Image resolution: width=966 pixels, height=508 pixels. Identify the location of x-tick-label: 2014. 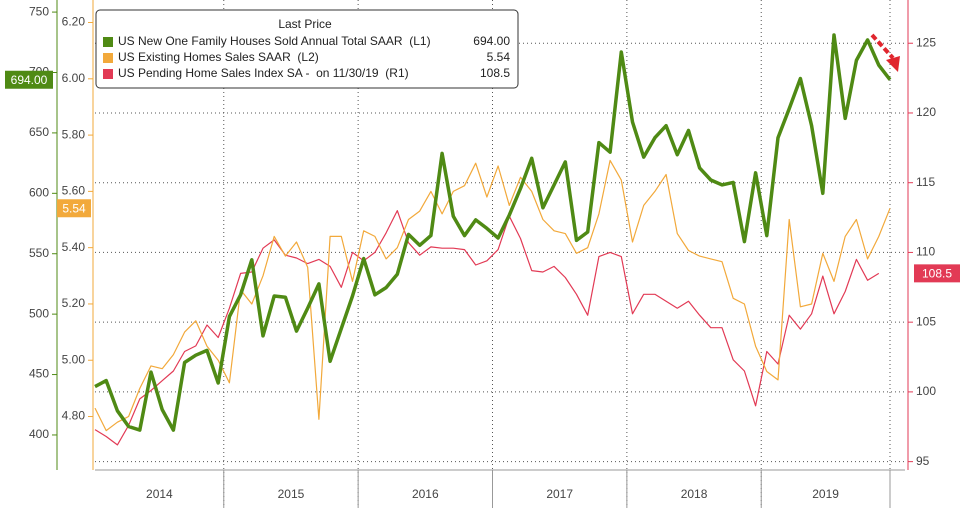
(159, 494).